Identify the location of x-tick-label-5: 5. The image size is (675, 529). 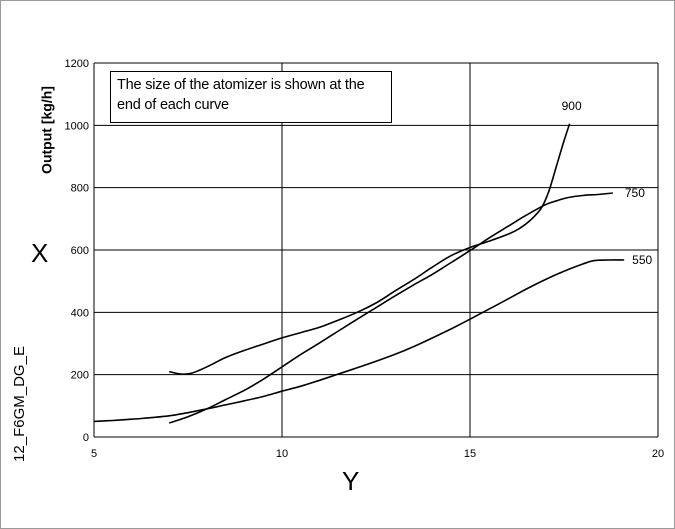
(94, 454).